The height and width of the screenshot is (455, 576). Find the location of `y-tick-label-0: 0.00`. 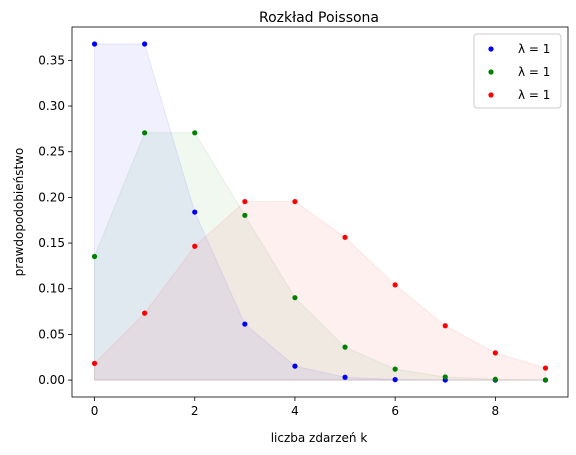

y-tick-label-0: 0.00 is located at coordinates (51, 380).